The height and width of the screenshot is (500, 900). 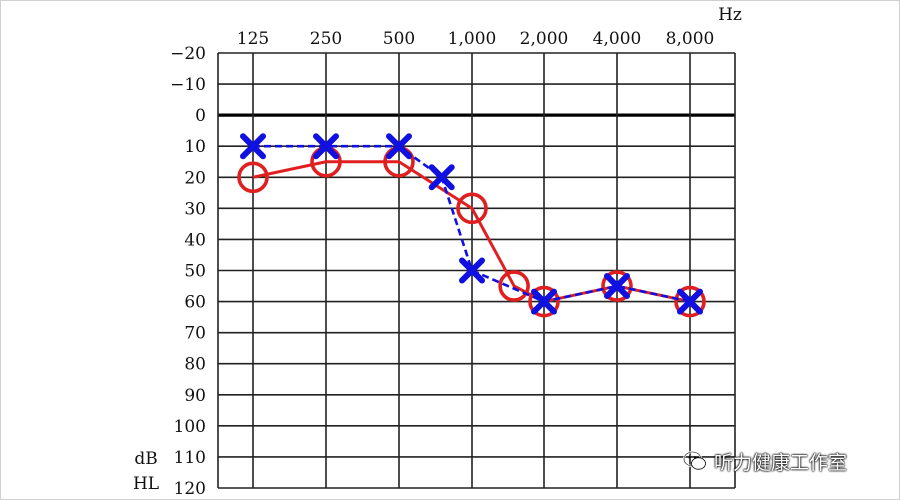 I want to click on x-tick-label: 8,000, so click(x=690, y=39).